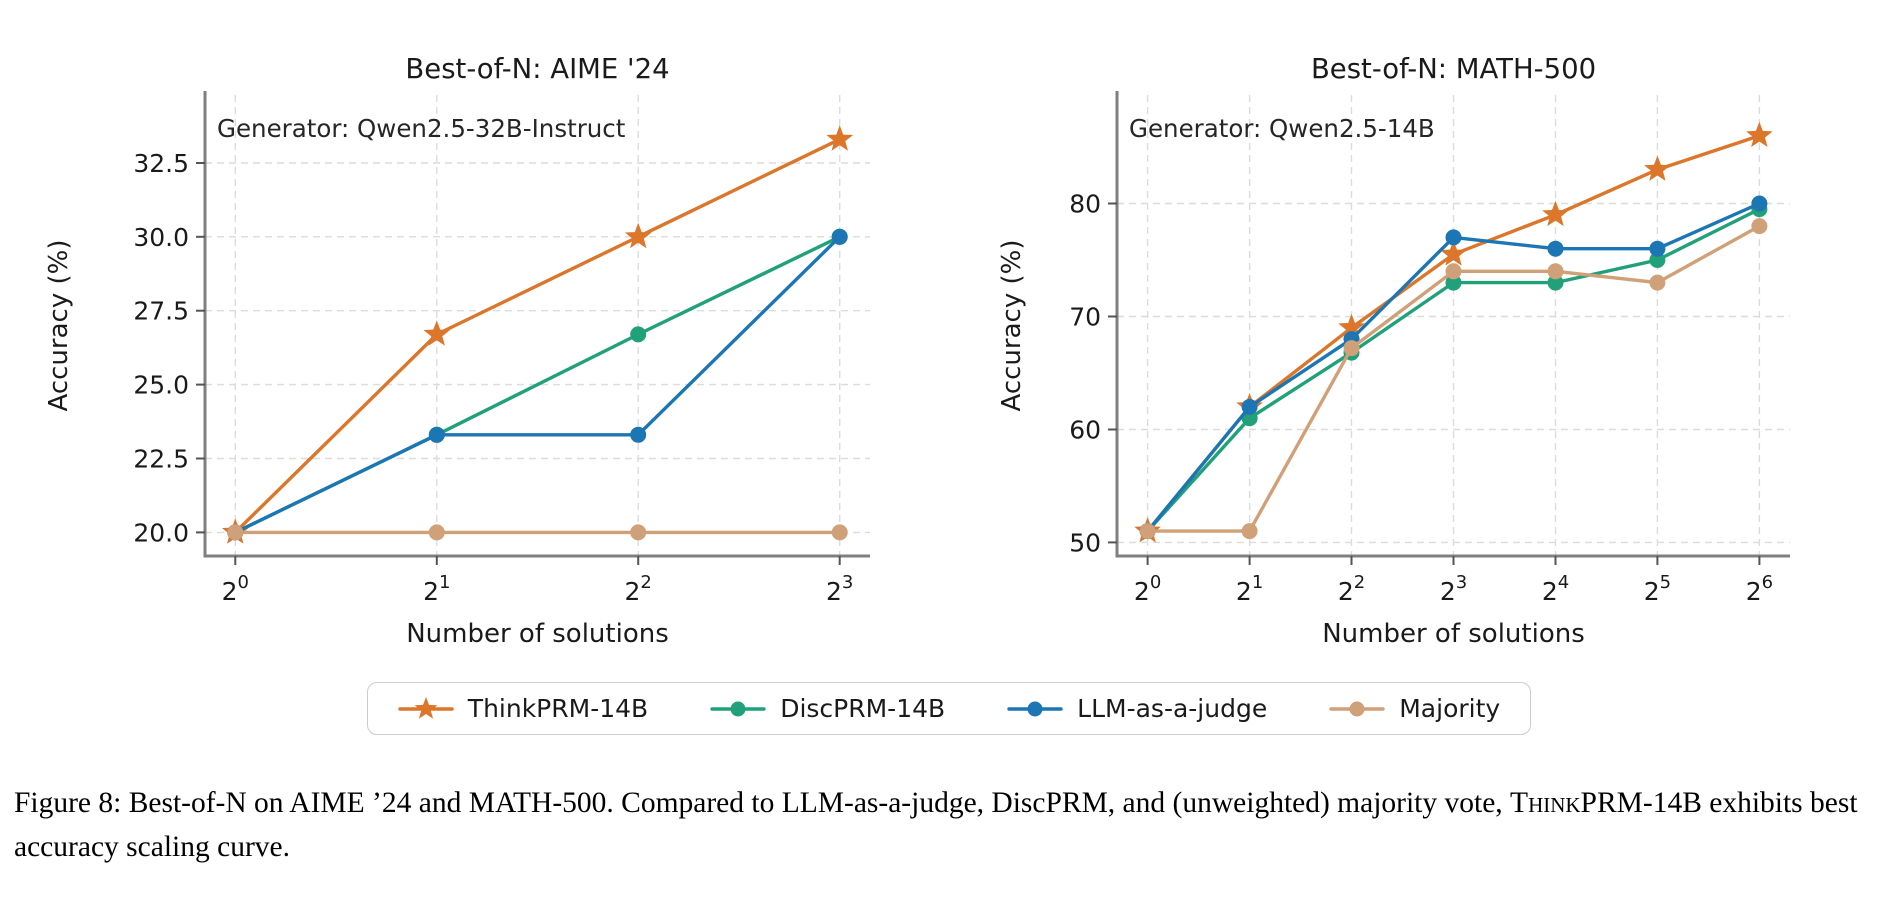  What do you see at coordinates (1555, 589) in the screenshot?
I see `svg-text: 24` at bounding box center [1555, 589].